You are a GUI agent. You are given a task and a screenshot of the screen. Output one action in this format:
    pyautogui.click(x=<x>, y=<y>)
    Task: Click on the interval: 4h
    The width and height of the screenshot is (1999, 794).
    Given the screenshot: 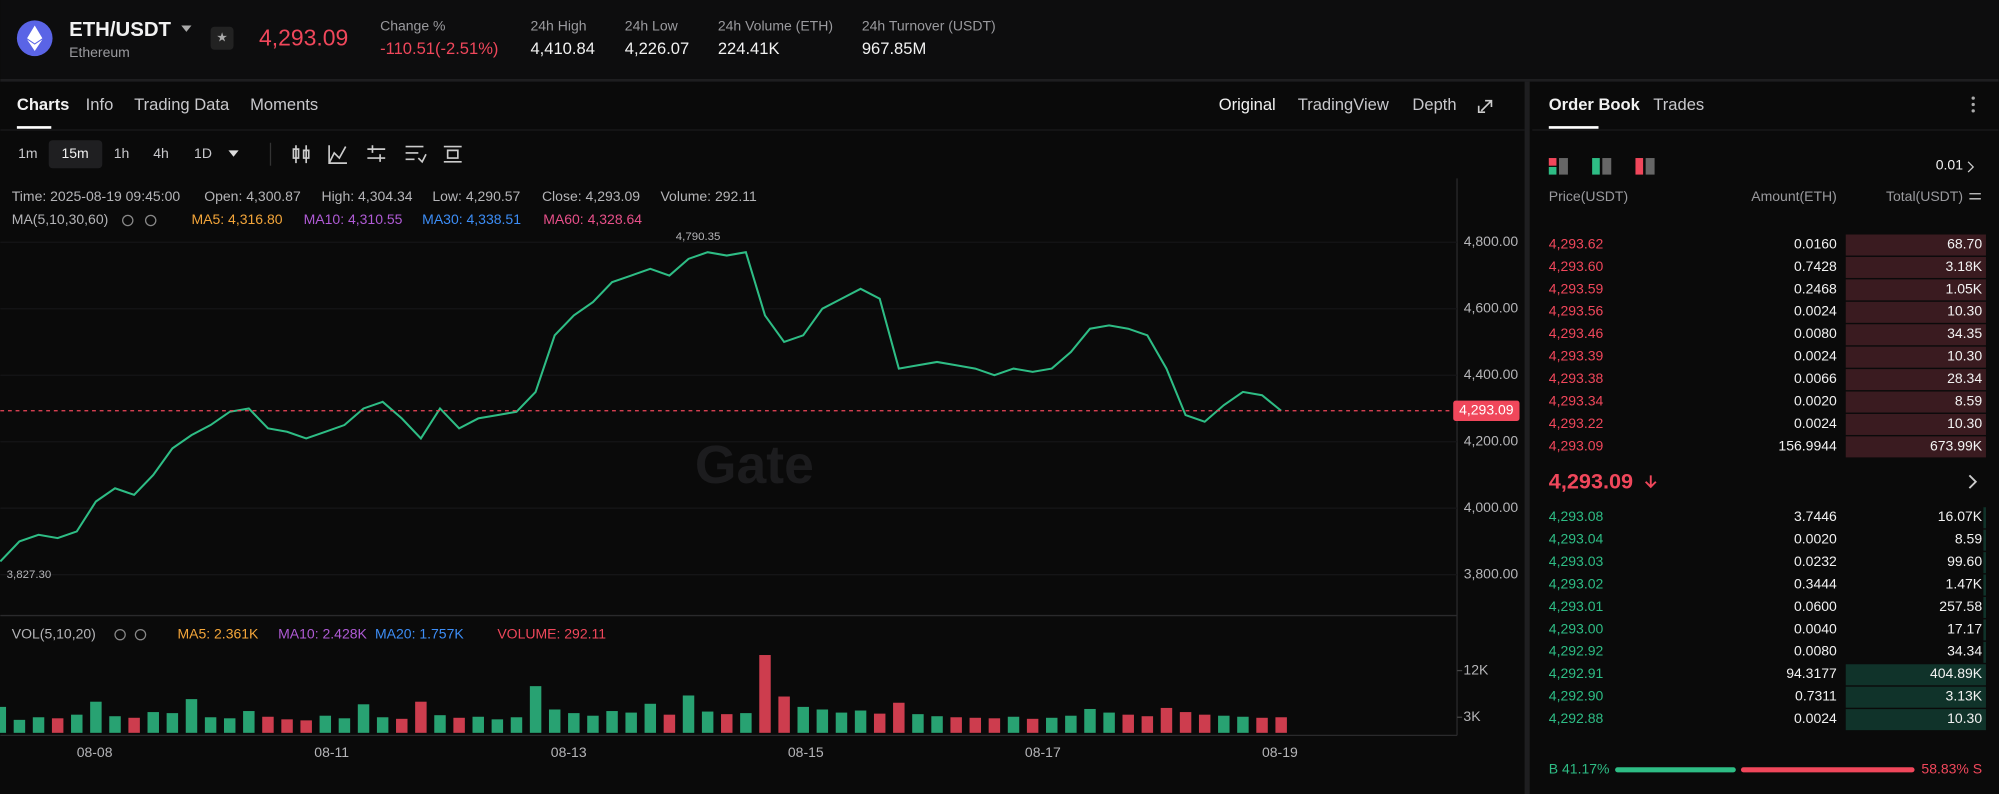 What is the action you would take?
    pyautogui.click(x=161, y=153)
    